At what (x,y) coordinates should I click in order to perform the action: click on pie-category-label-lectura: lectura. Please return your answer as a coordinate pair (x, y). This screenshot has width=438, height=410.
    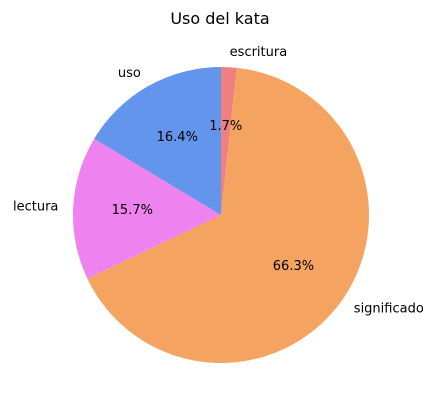
    Looking at the image, I should click on (35, 207).